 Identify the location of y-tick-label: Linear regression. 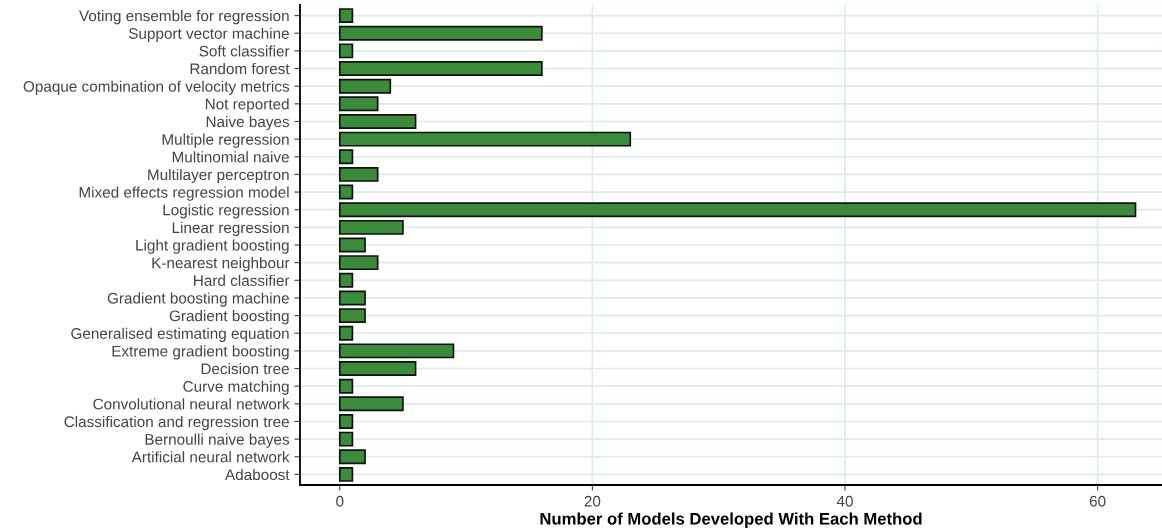
(230, 229).